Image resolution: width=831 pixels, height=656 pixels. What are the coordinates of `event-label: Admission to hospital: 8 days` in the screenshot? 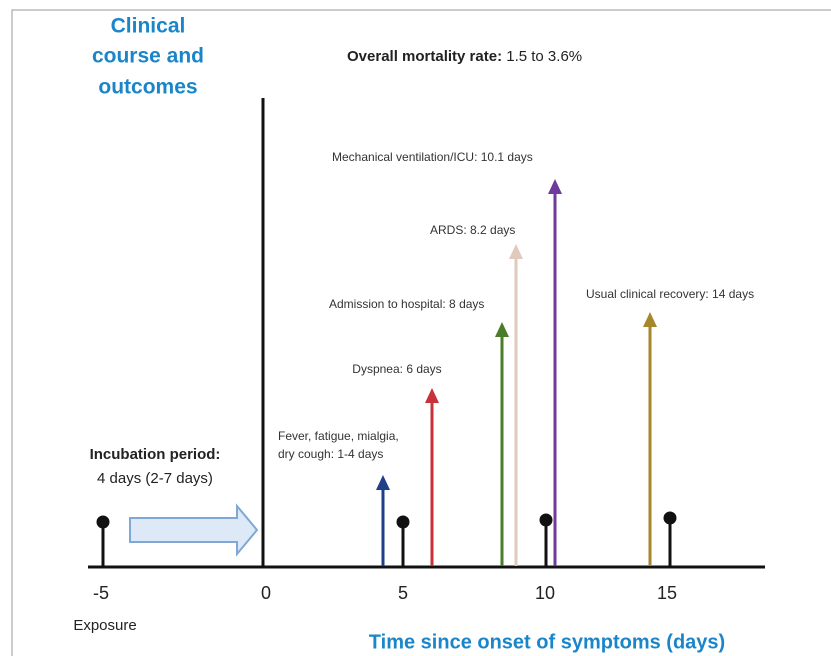 It's located at (406, 304).